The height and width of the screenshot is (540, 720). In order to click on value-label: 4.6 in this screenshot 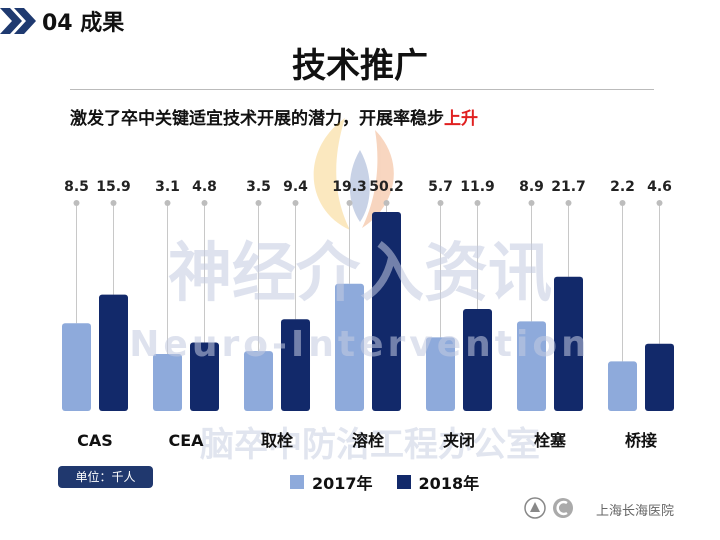, I will do `click(659, 187)`.